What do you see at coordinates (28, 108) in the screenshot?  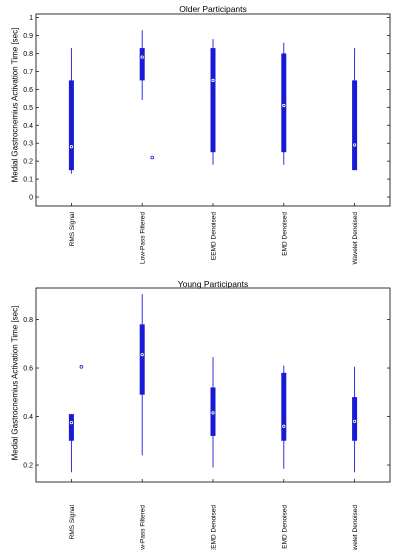 I see `y-tick-label: 0.5` at bounding box center [28, 108].